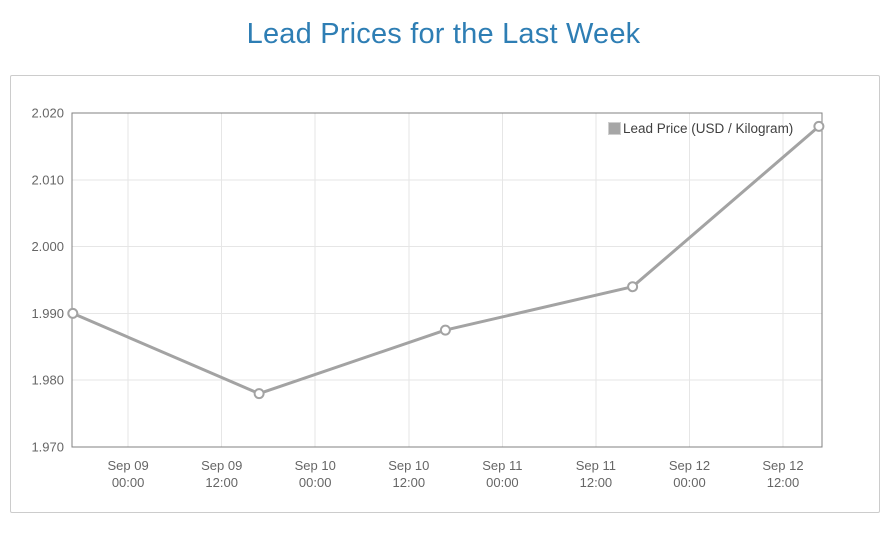 This screenshot has height=534, width=887. Describe the element at coordinates (47, 113) in the screenshot. I see `y-tick-label: 2.020` at that location.